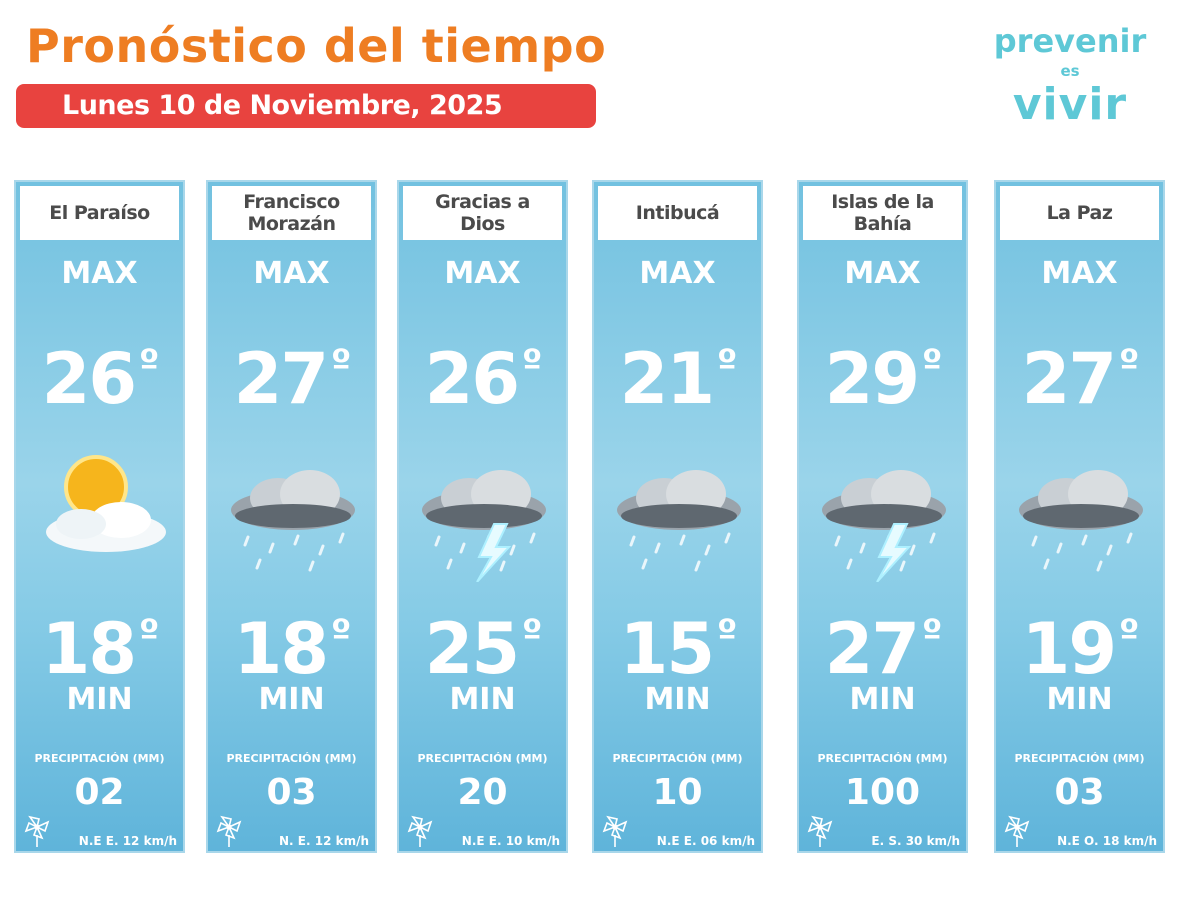 This screenshot has width=1200, height=900. What do you see at coordinates (306, 106) in the screenshot?
I see `date-banner: Lunes 10 de Noviembre, 2025` at bounding box center [306, 106].